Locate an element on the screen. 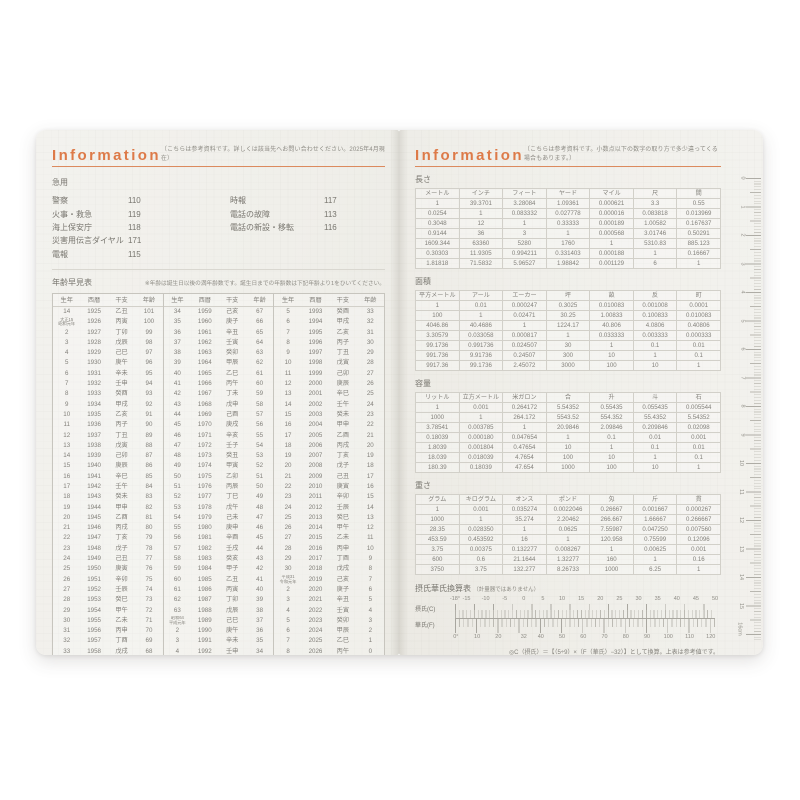 This screenshot has width=800, height=800. unit-table-cell: 0.30303 is located at coordinates (437, 253).